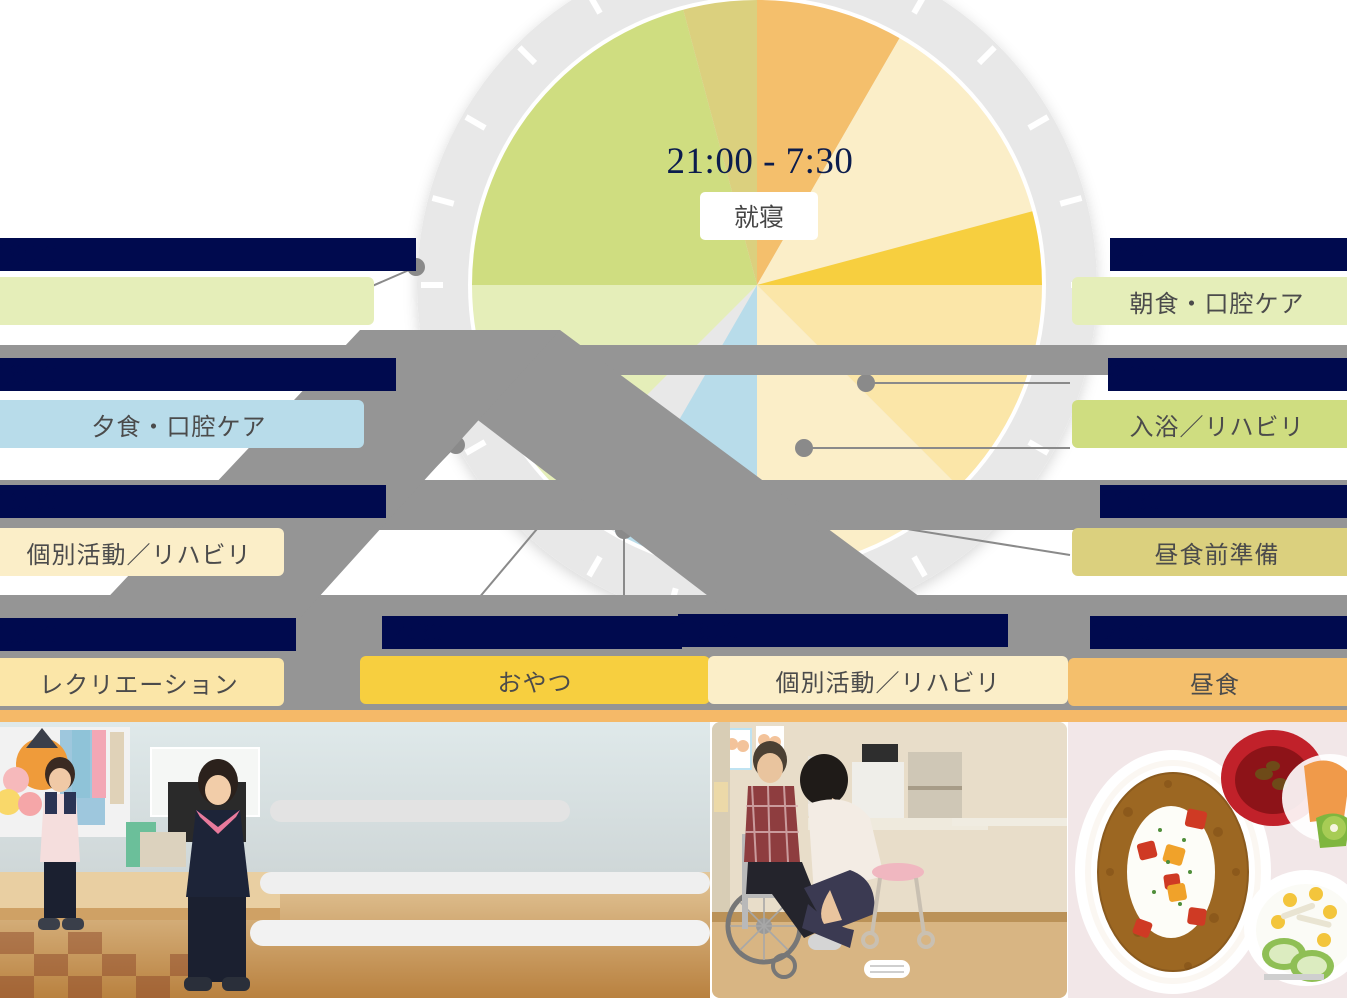 The image size is (1347, 998). Describe the element at coordinates (187, 301) in the screenshot. I see `label-top-left-blank` at that location.